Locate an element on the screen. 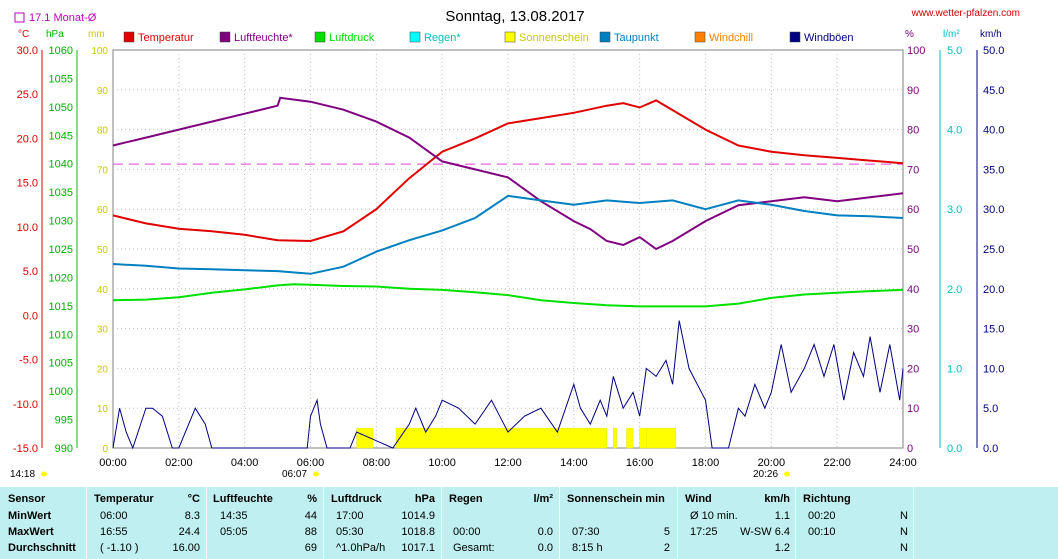  legend-label: Luftdruck is located at coordinates (352, 38).